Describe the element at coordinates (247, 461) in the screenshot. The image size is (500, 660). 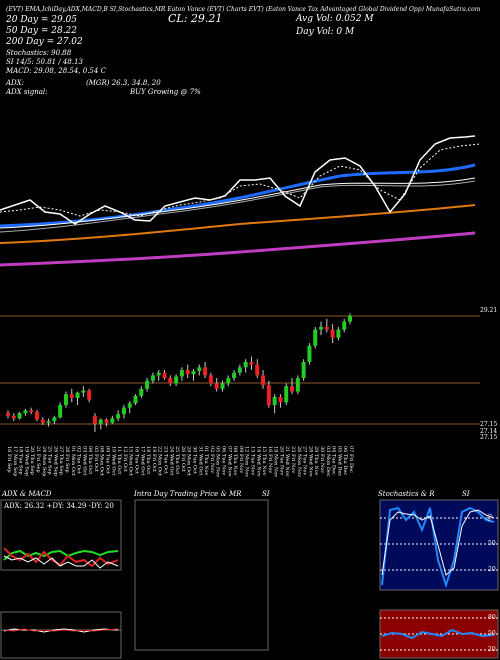
I see `x-tick-label: 12 Mon Nov` at that location.